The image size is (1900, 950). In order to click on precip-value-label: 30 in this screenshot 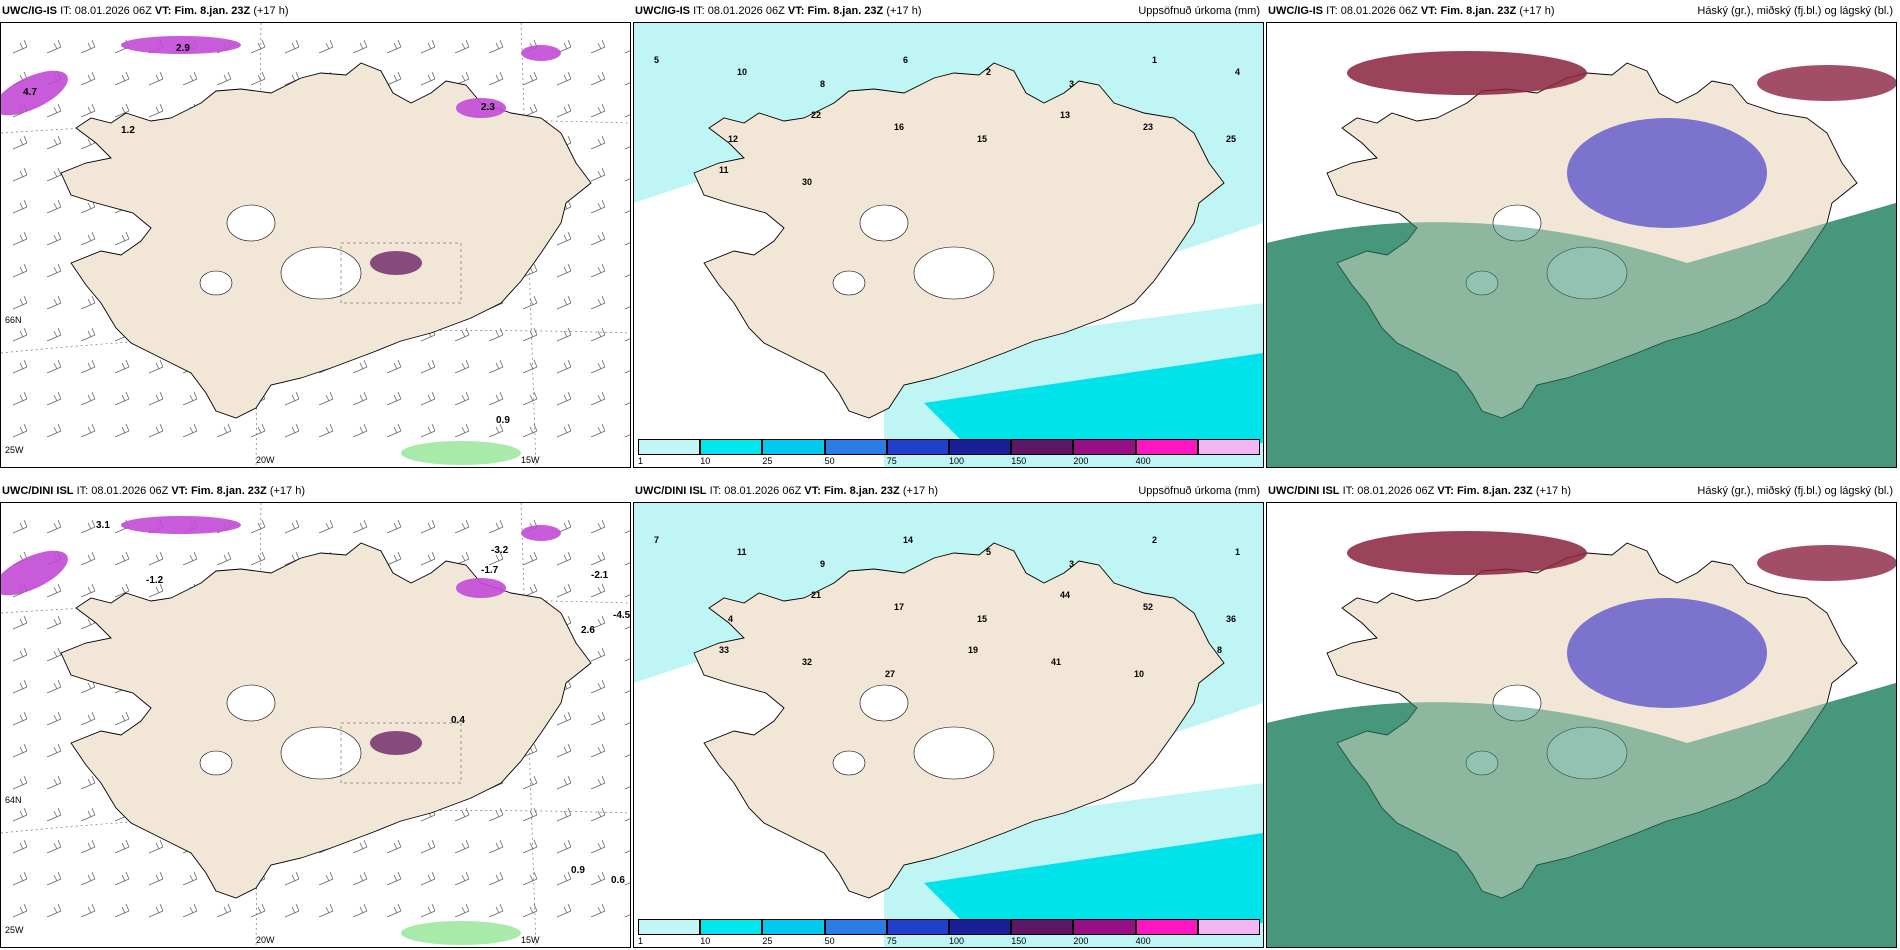, I will do `click(807, 182)`.